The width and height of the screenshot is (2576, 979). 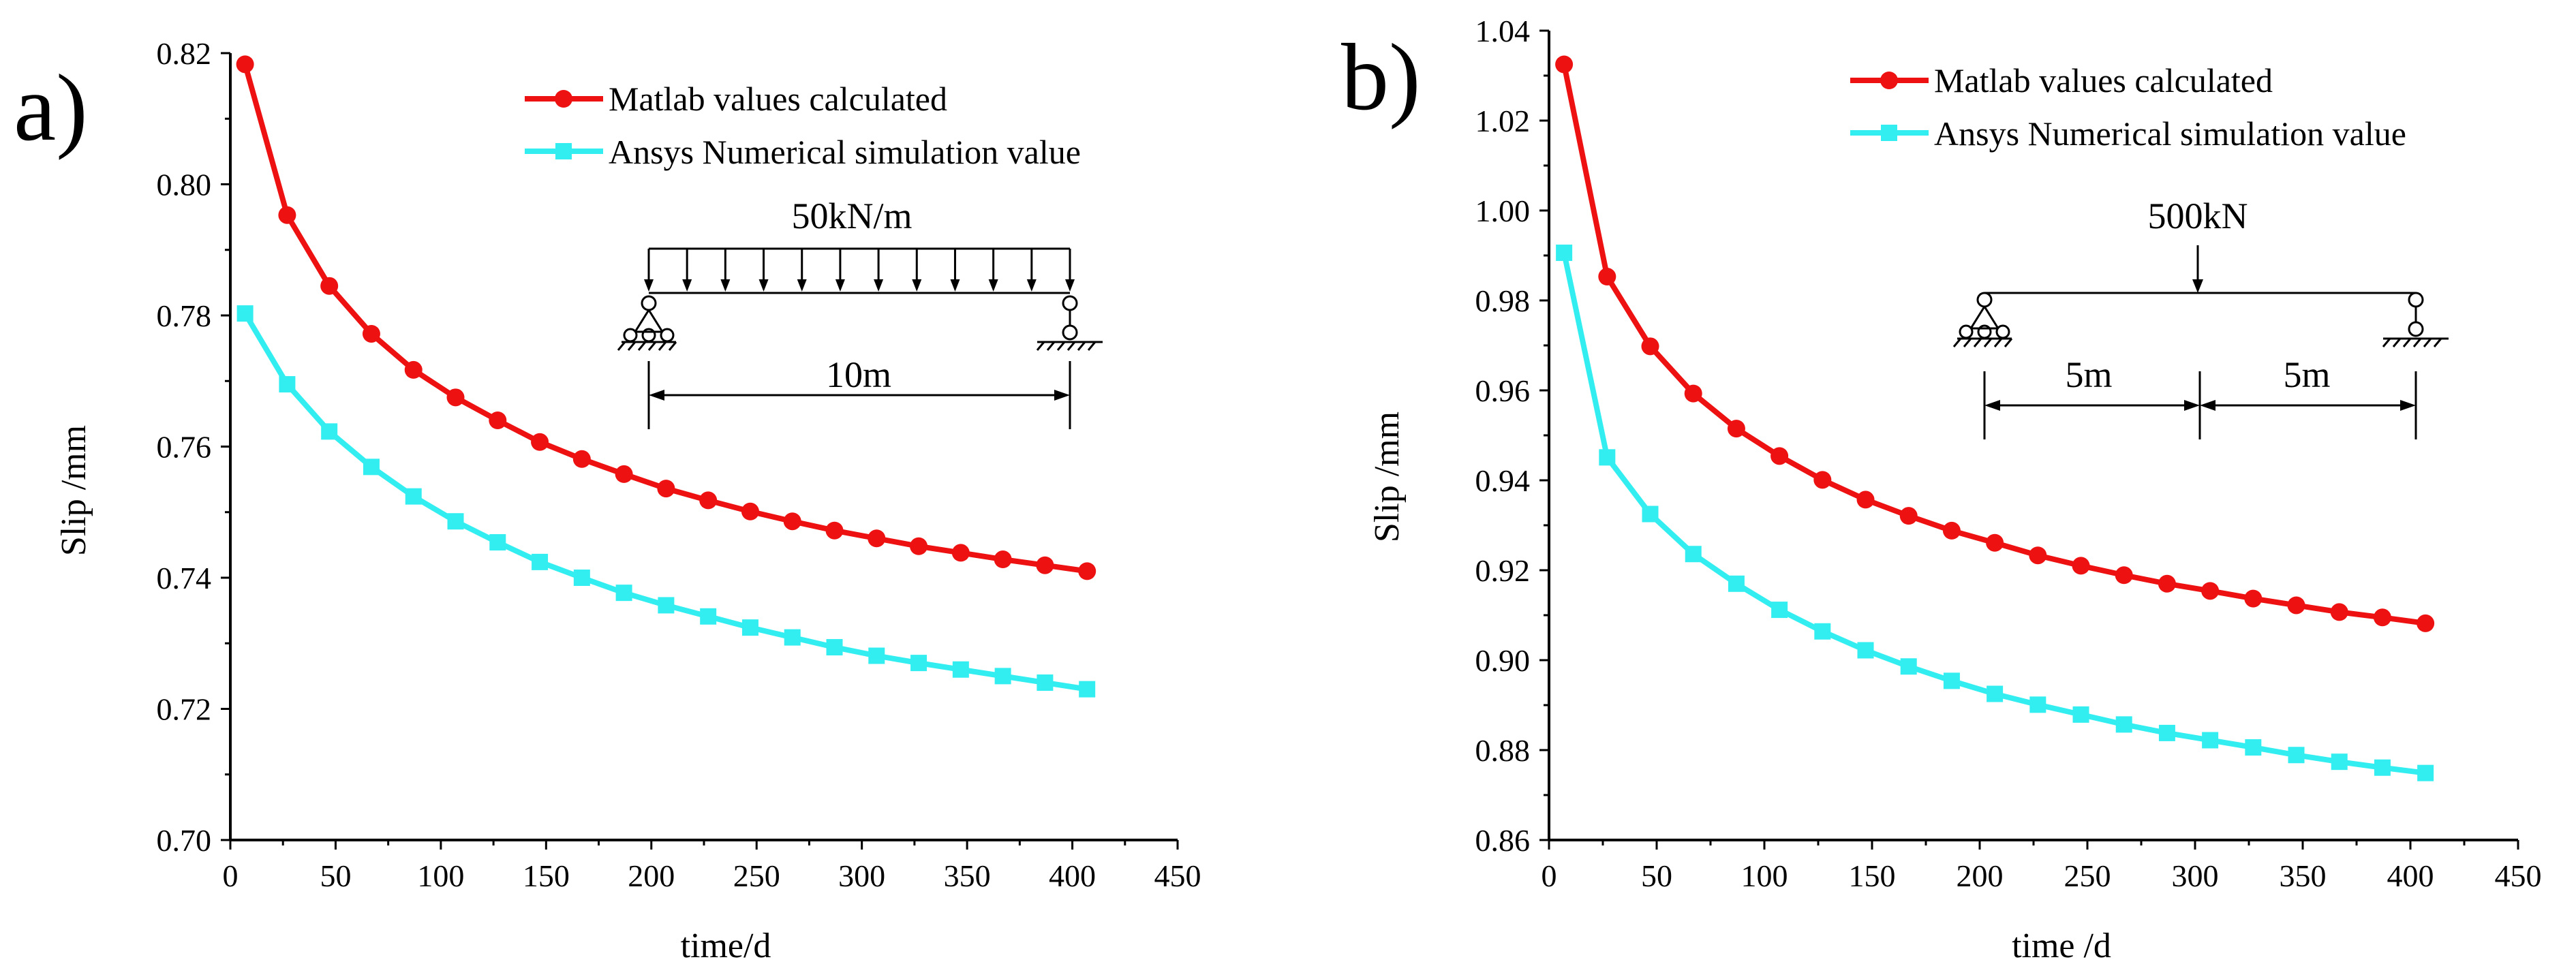 What do you see at coordinates (2306, 374) in the screenshot?
I see `panel-b-right-span-label: 5m` at bounding box center [2306, 374].